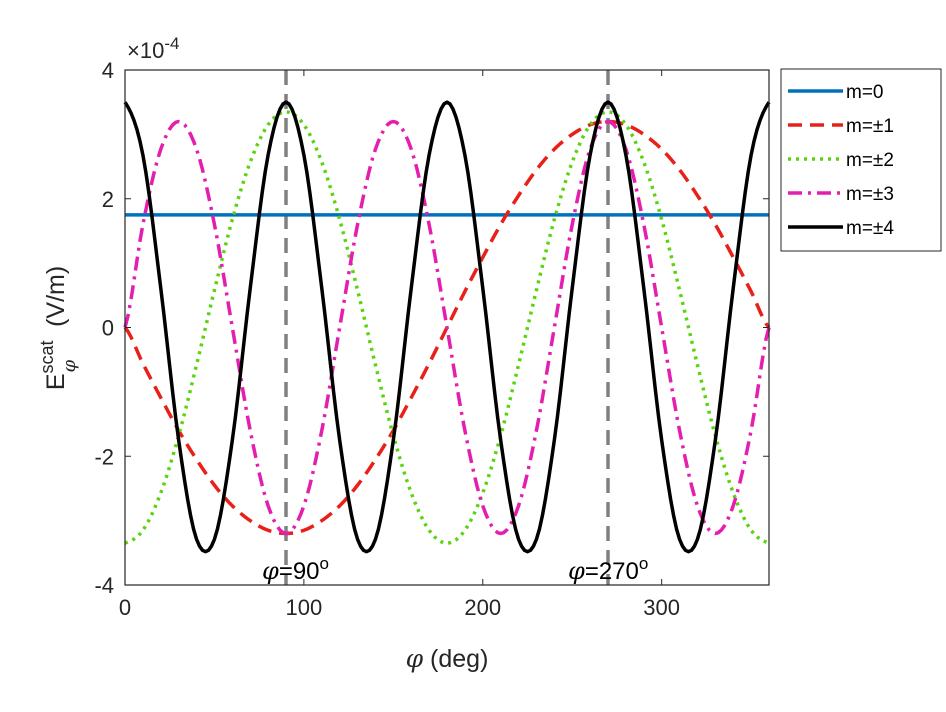 This screenshot has height=712, width=946. I want to click on legend-label-3: m=±3, so click(870, 194).